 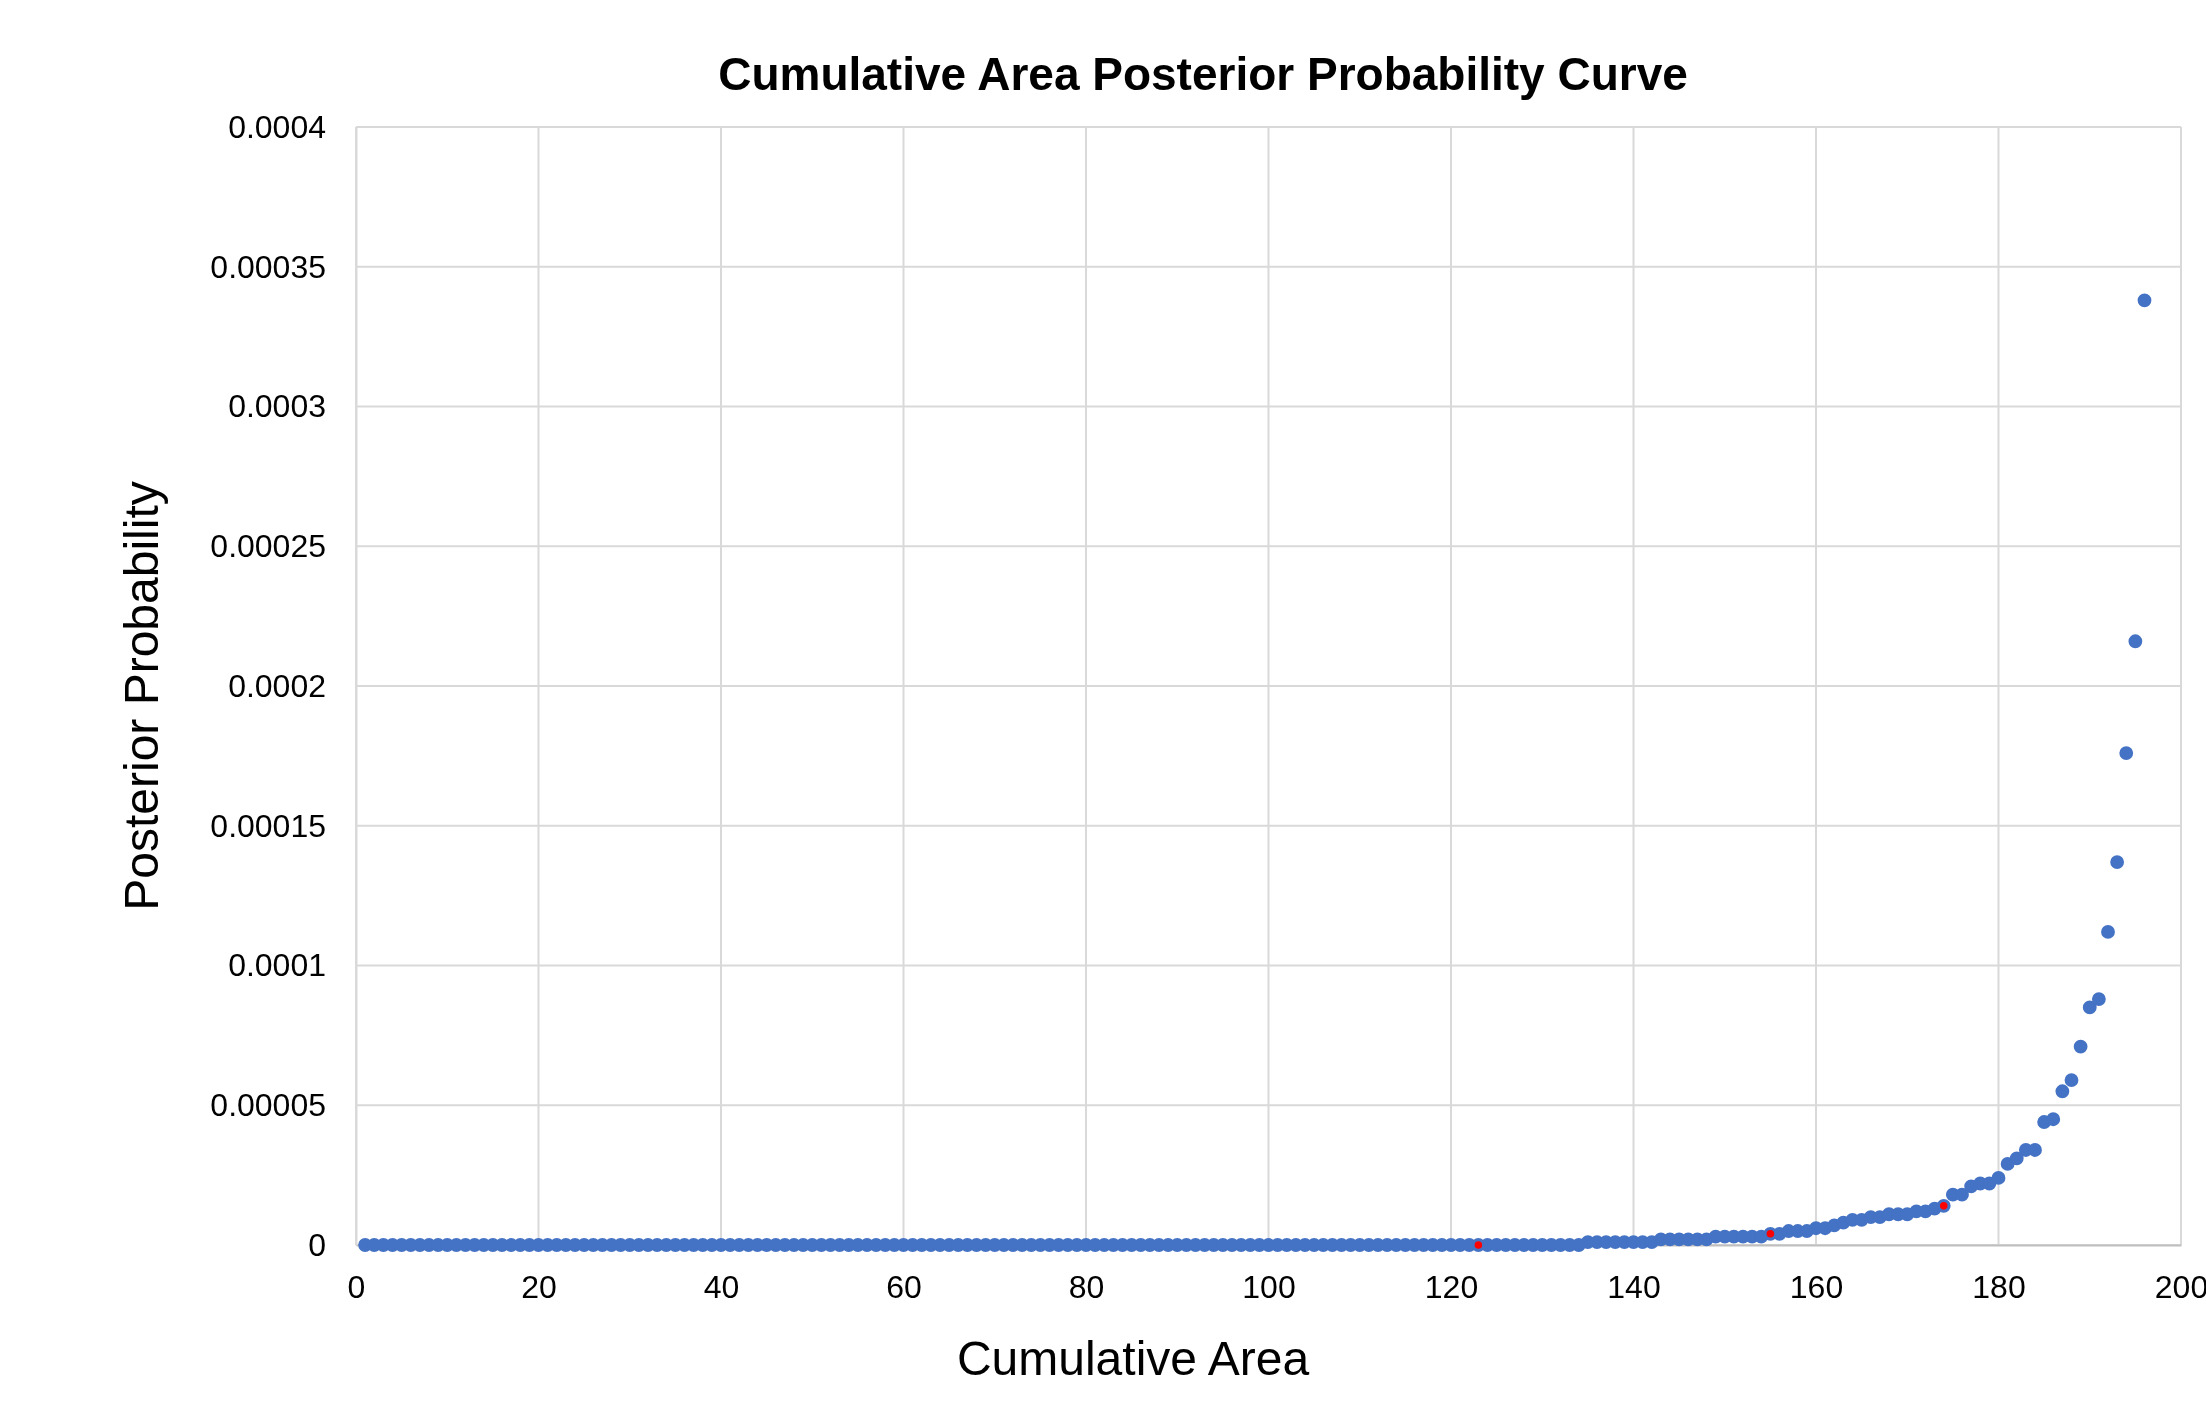 I want to click on y-tick-label: 0.00005, so click(x=268, y=1104).